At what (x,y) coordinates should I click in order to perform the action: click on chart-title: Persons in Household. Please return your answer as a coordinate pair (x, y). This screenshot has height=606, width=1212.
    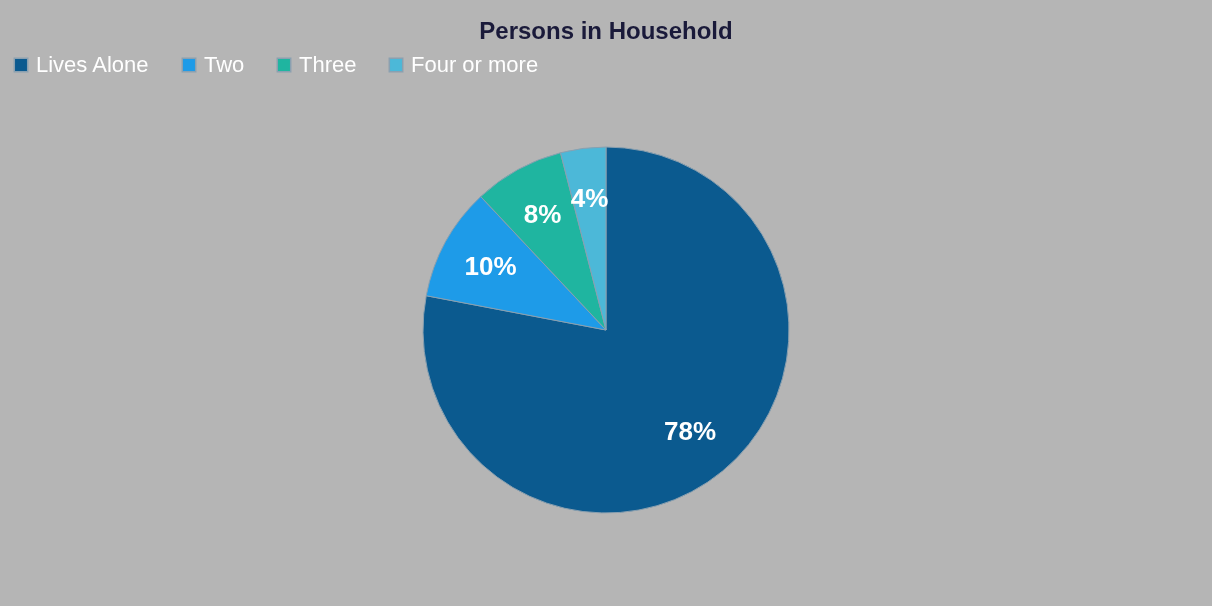
    Looking at the image, I should click on (606, 30).